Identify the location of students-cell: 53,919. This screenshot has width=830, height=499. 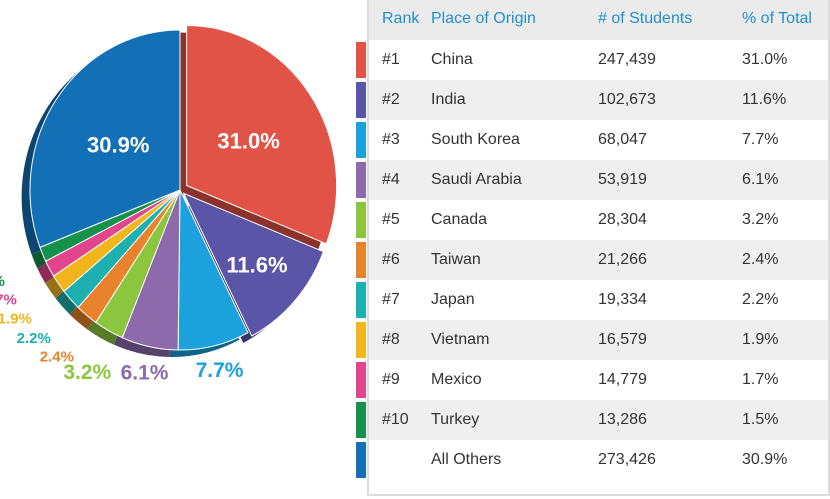
(622, 179).